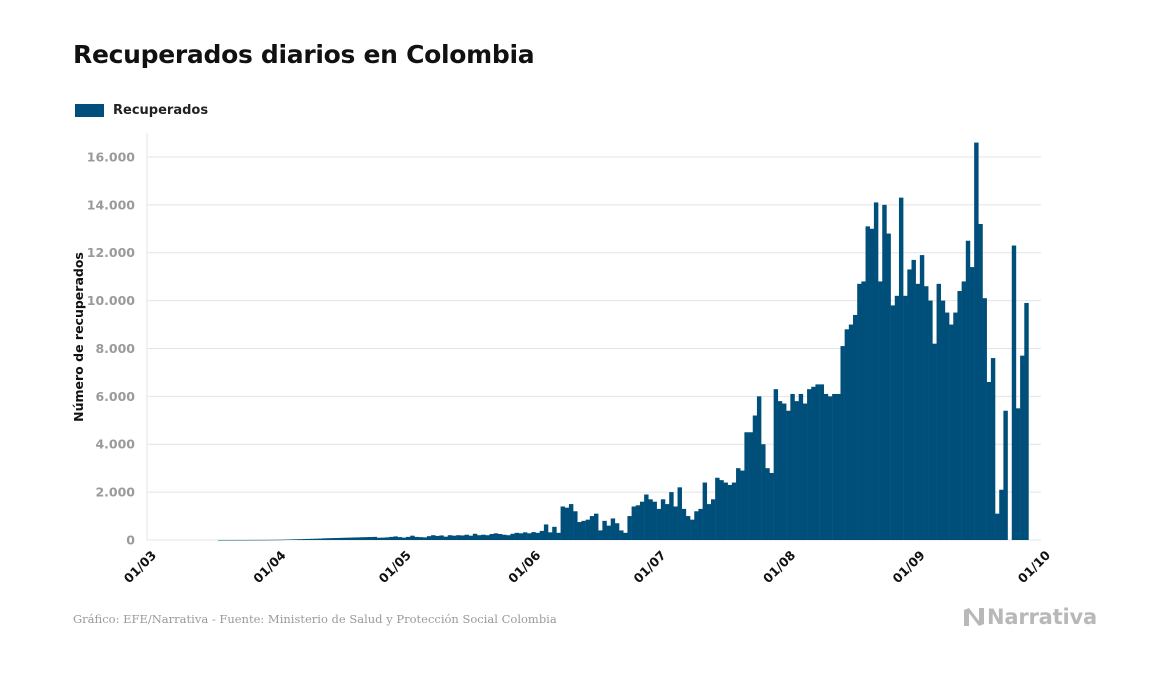  I want to click on legend: Recuperados, so click(141, 110).